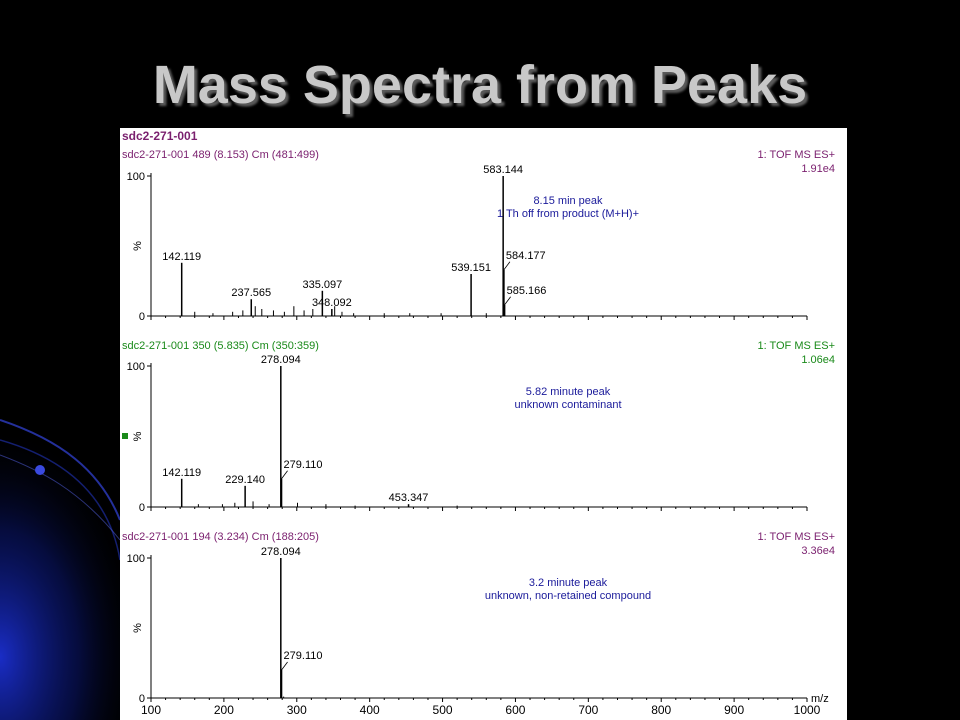 The height and width of the screenshot is (720, 960). Describe the element at coordinates (820, 699) in the screenshot. I see `x-axis-label: m/z` at that location.